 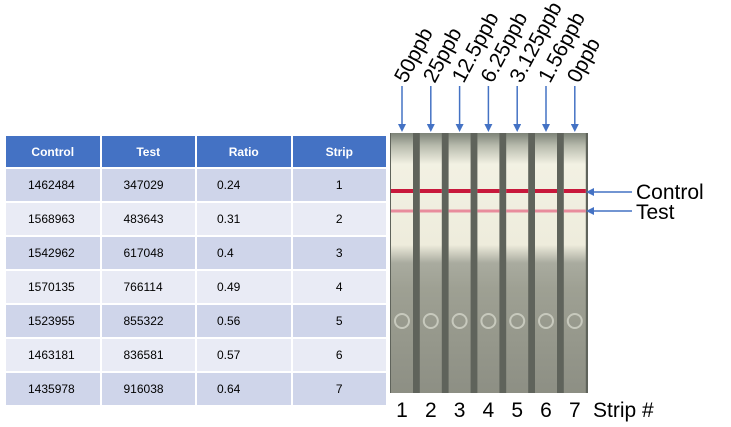 What do you see at coordinates (196, 321) in the screenshot?
I see `table-row: 1523955 855322 0.56 5` at bounding box center [196, 321].